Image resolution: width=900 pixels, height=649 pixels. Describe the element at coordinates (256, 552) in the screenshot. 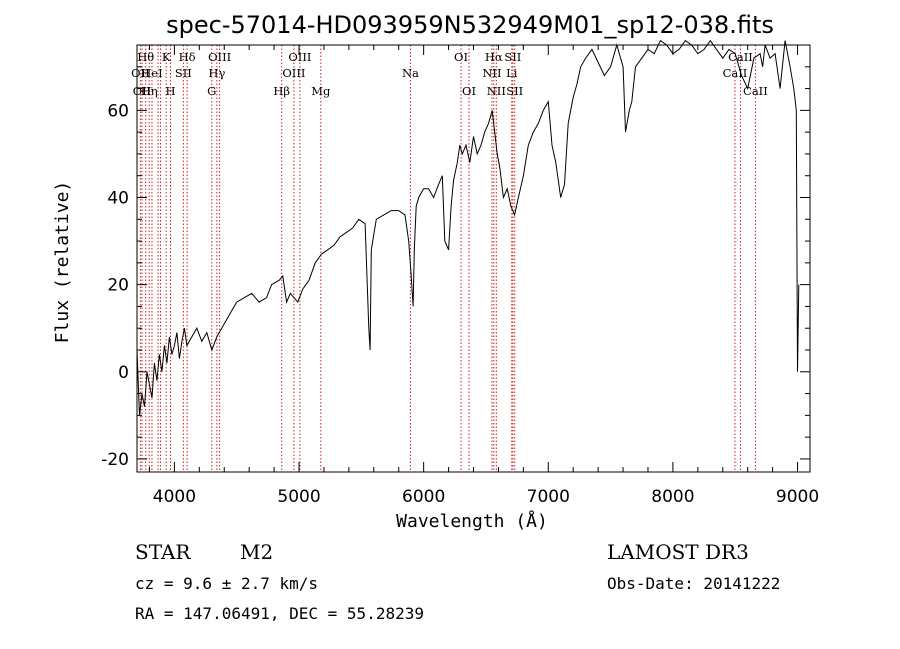

I see `object-subclass: M2` at that location.